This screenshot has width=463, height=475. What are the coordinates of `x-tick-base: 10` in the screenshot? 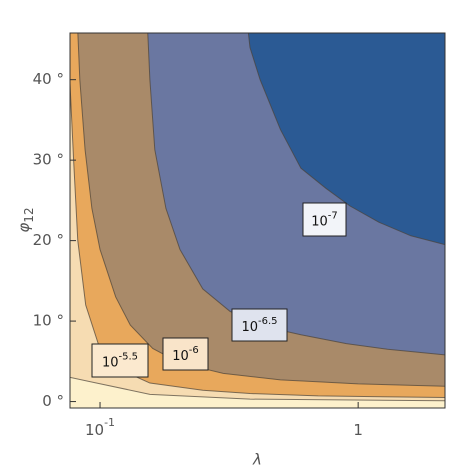 It's located at (94, 430).